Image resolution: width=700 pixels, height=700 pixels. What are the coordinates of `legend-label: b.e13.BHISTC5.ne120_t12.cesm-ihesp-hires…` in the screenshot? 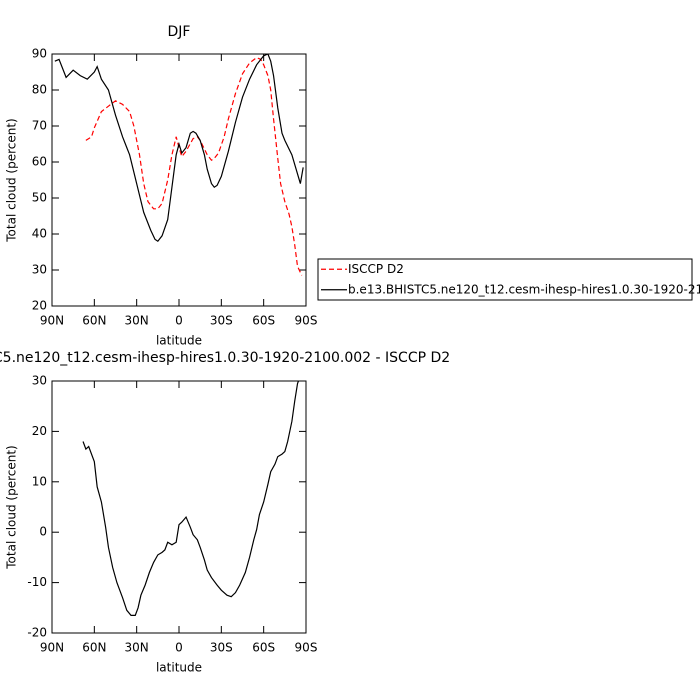 It's located at (524, 289).